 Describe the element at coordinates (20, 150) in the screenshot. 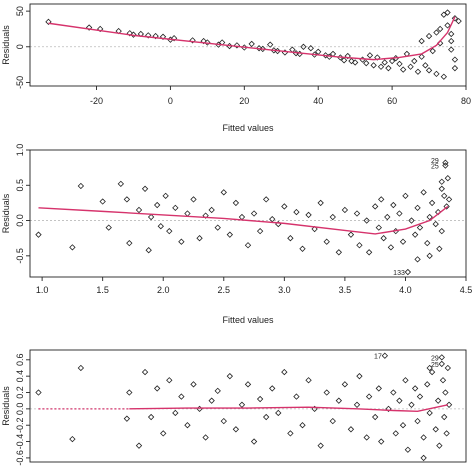

I see `y-tick-label: 1.0` at that location.